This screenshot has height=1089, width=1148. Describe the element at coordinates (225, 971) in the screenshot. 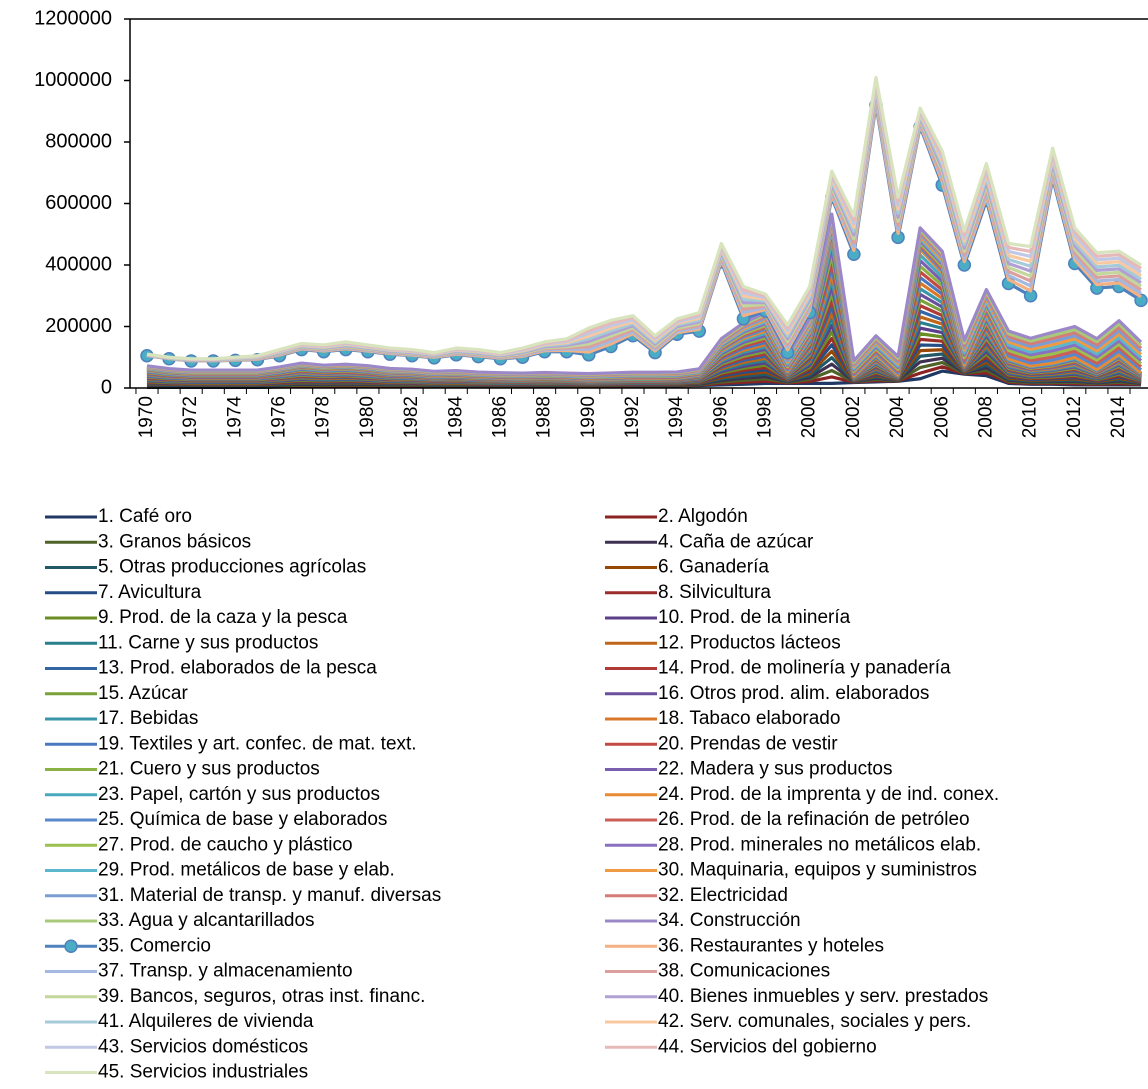

I see `legend-label: 37. Transp. y almacenamiento` at that location.